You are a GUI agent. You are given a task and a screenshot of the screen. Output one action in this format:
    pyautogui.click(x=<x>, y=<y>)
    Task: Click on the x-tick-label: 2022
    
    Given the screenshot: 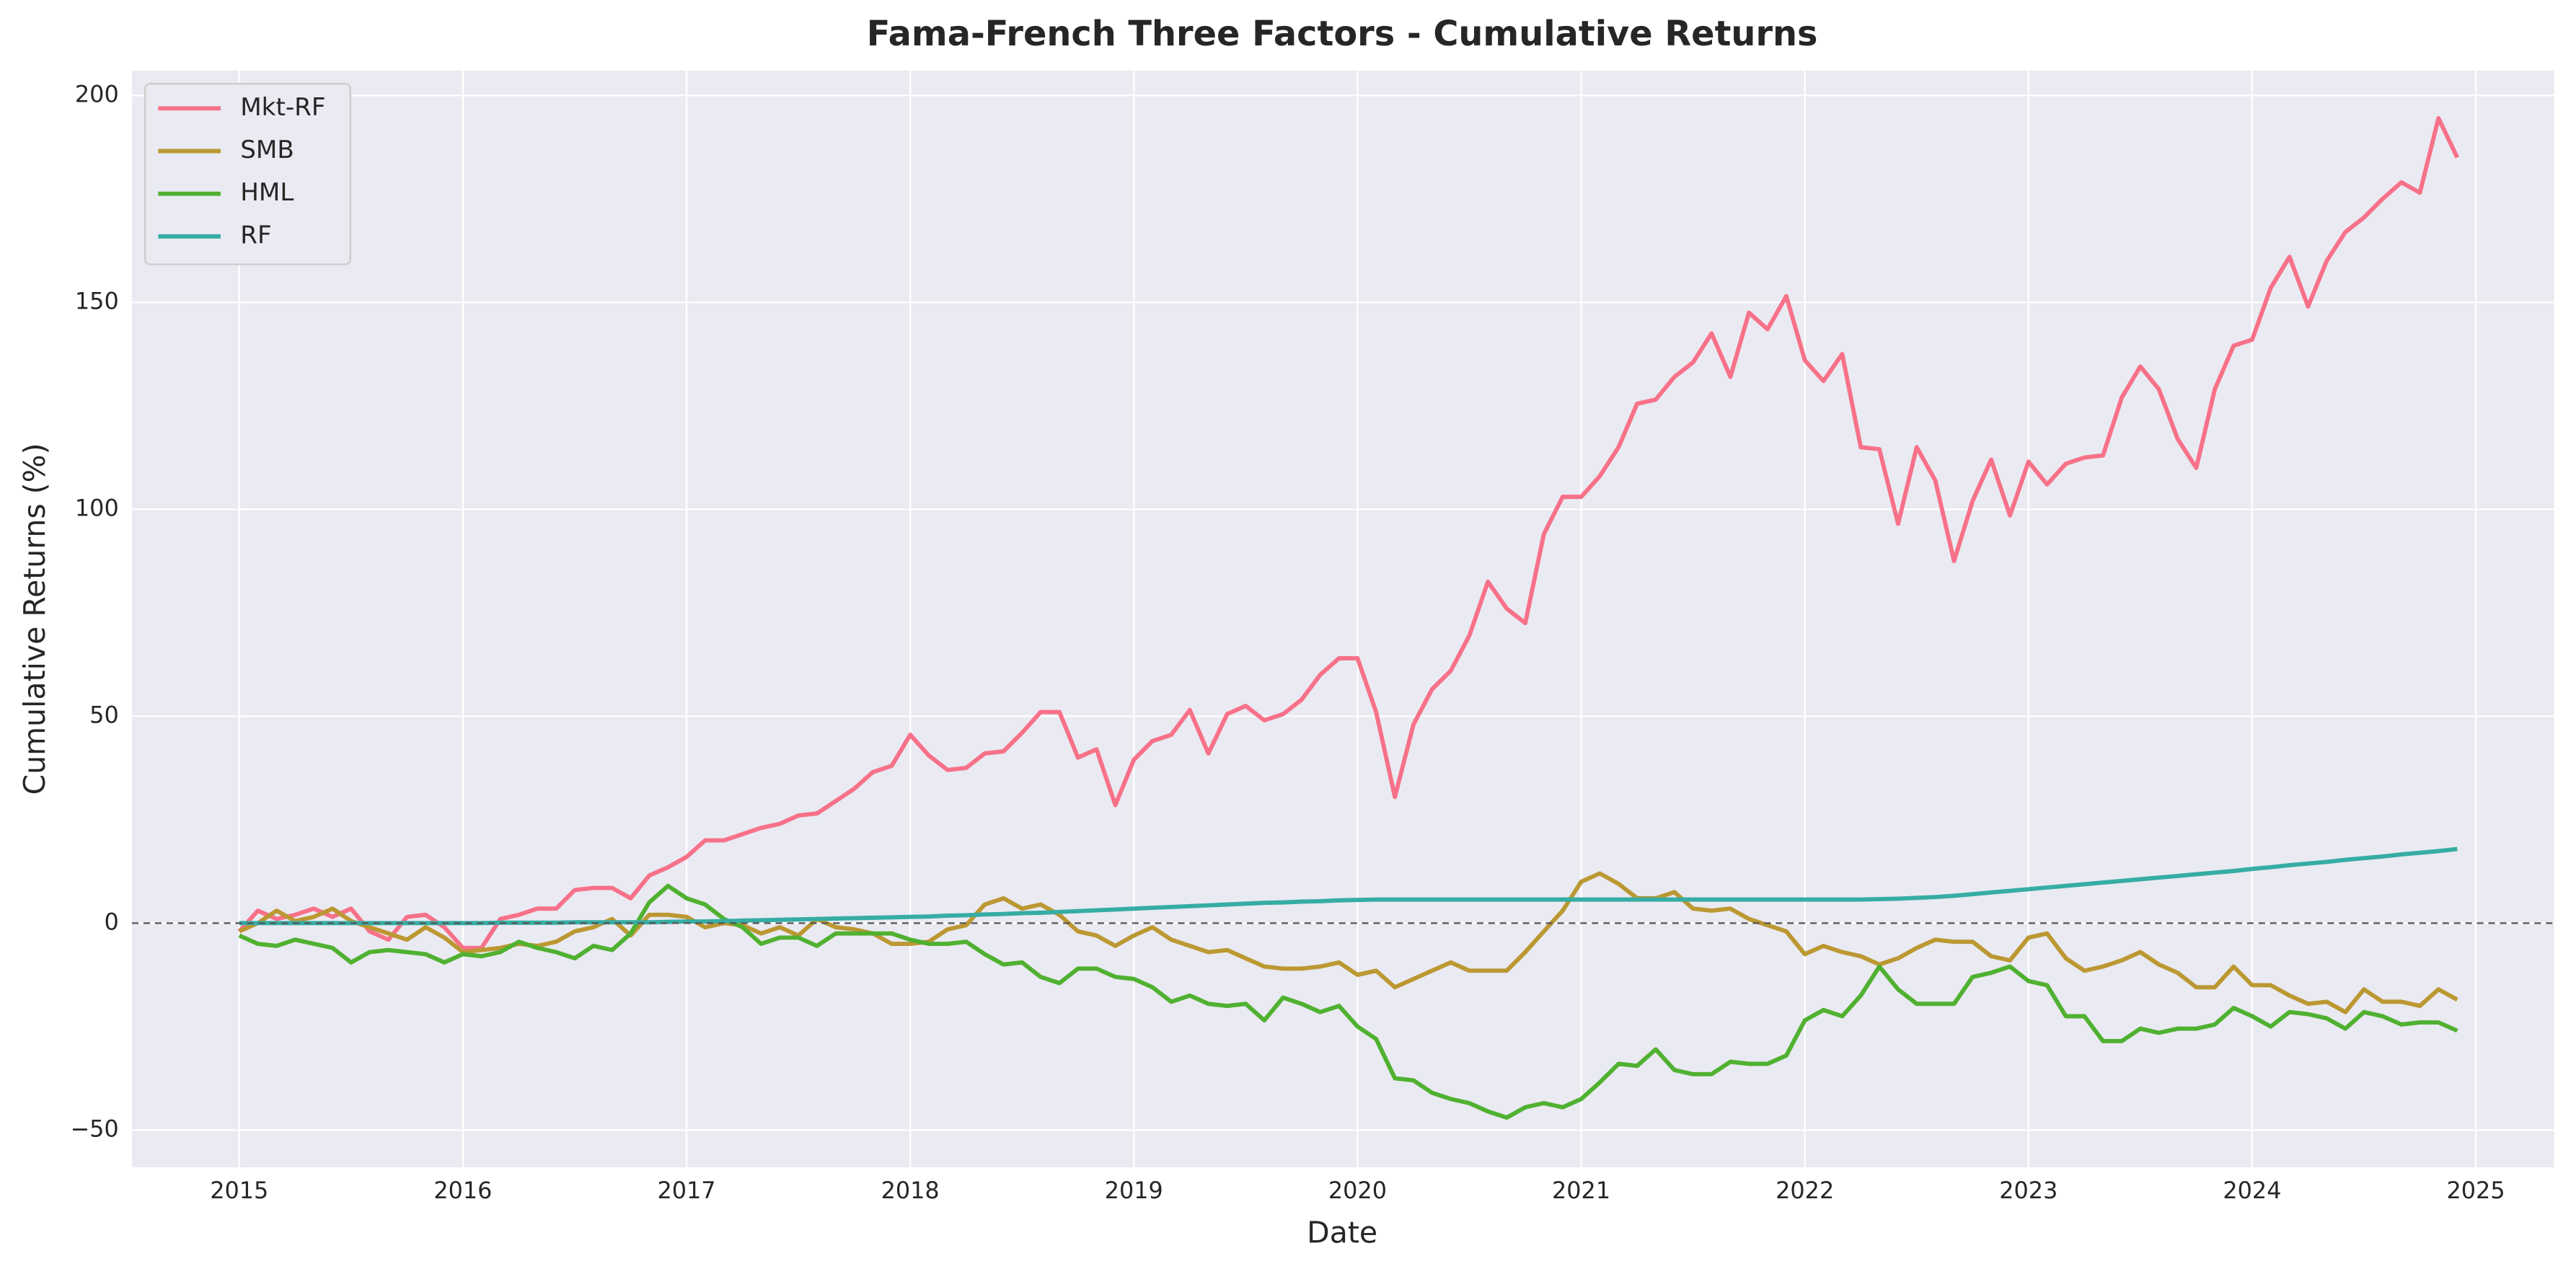 What is the action you would take?
    pyautogui.click(x=1805, y=1190)
    